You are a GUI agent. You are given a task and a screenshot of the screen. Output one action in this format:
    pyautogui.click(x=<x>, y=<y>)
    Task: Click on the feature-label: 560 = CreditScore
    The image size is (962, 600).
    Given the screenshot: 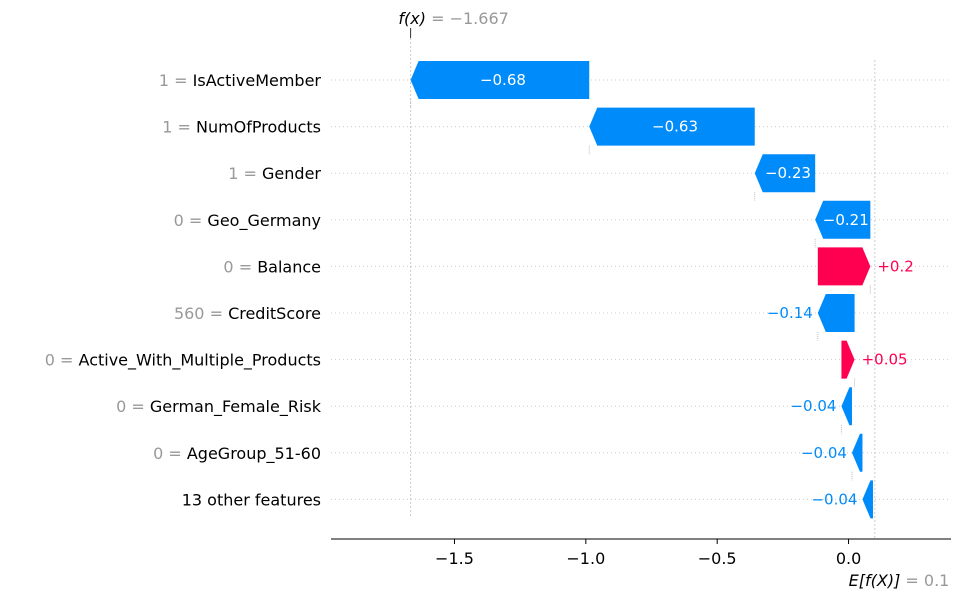 What is the action you would take?
    pyautogui.click(x=247, y=313)
    